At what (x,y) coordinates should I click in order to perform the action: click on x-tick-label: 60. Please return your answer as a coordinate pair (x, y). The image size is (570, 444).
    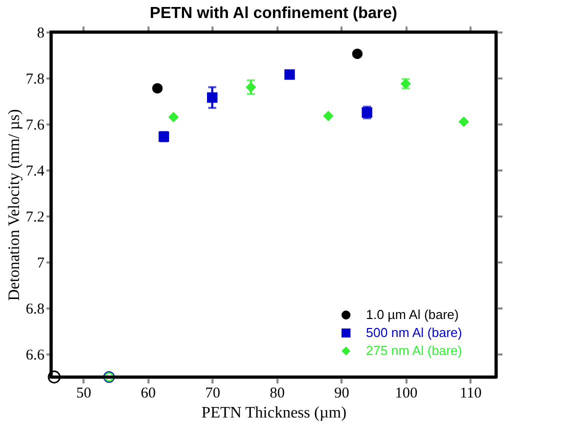
    Looking at the image, I should click on (148, 394).